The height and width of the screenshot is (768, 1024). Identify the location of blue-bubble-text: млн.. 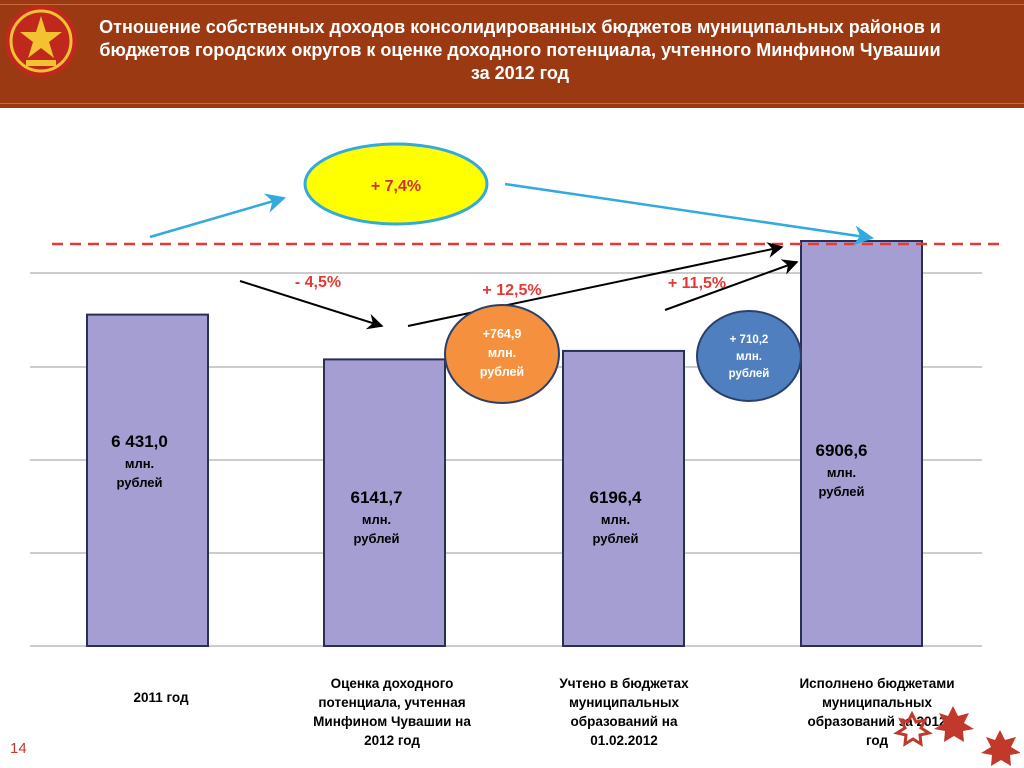
(749, 357).